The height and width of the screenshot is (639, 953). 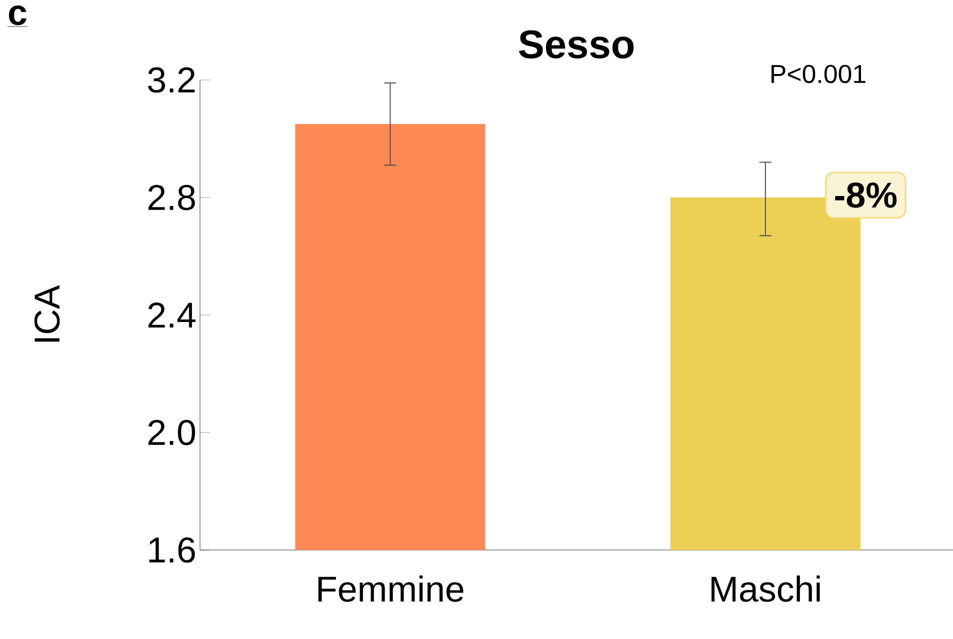 I want to click on y-axis-title: ICA, so click(x=47, y=313).